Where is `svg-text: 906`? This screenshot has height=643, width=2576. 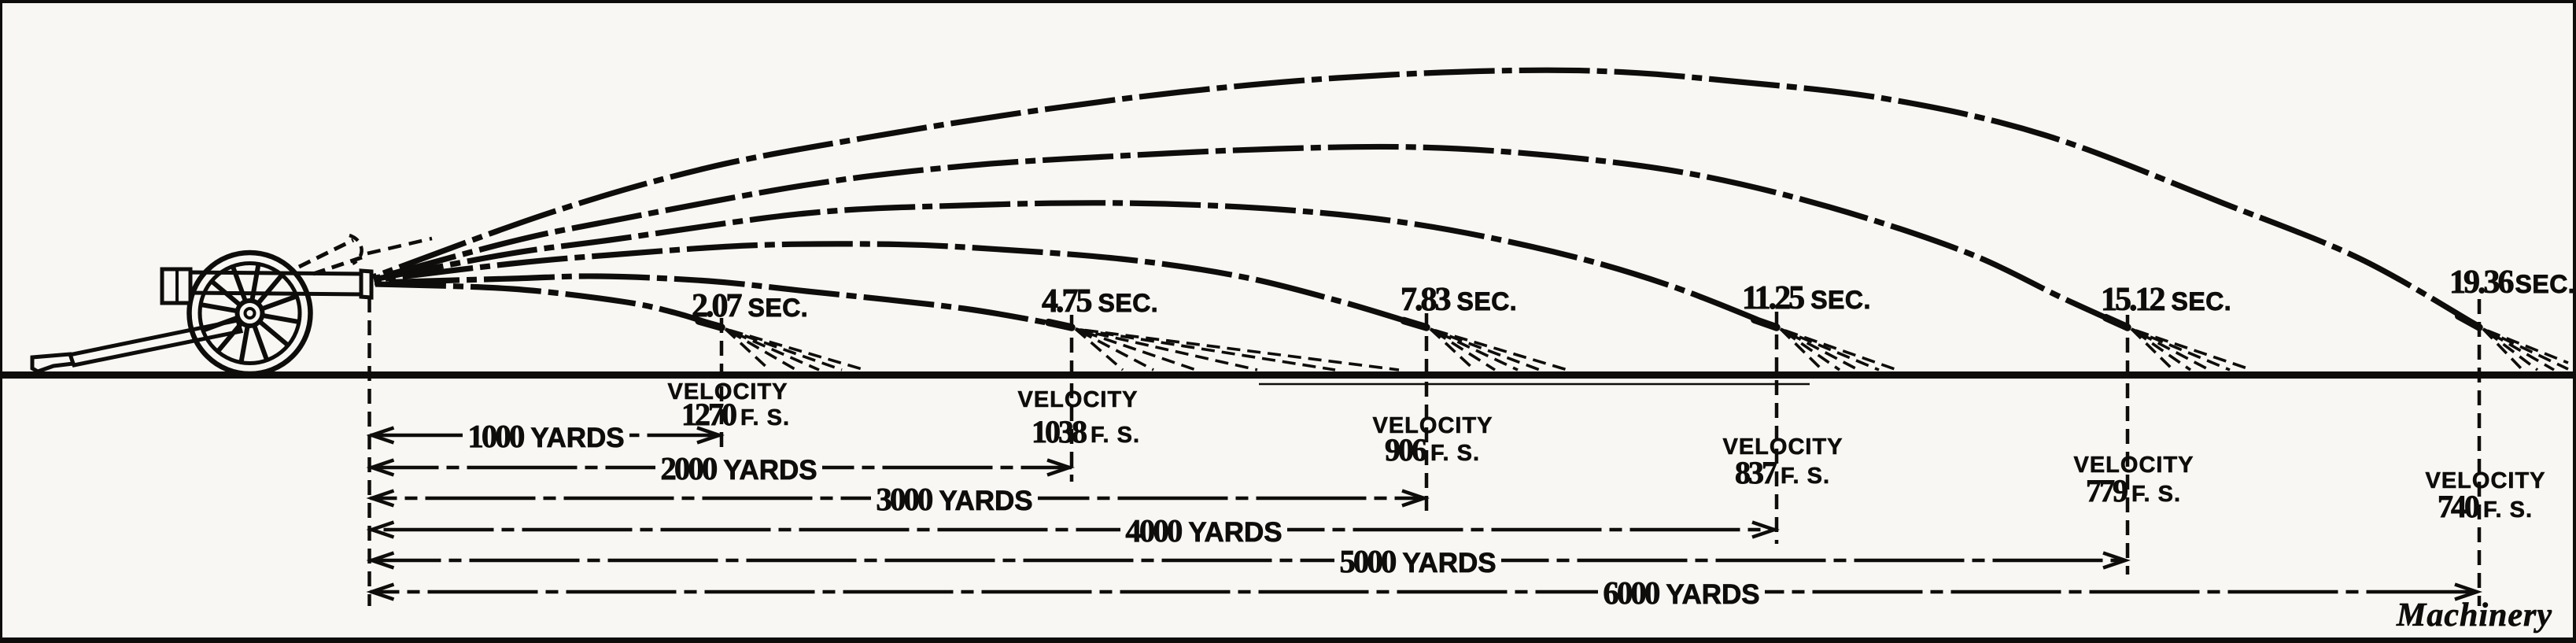
svg-text: 906 is located at coordinates (1405, 449).